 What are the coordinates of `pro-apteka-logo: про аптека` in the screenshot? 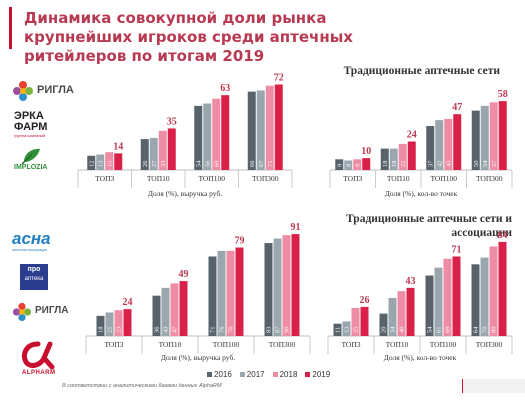 It's located at (34, 277).